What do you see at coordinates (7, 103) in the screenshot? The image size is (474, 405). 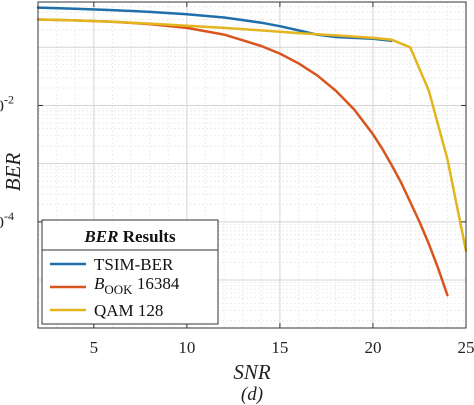 I see `y-tick-label: 10-2` at bounding box center [7, 103].